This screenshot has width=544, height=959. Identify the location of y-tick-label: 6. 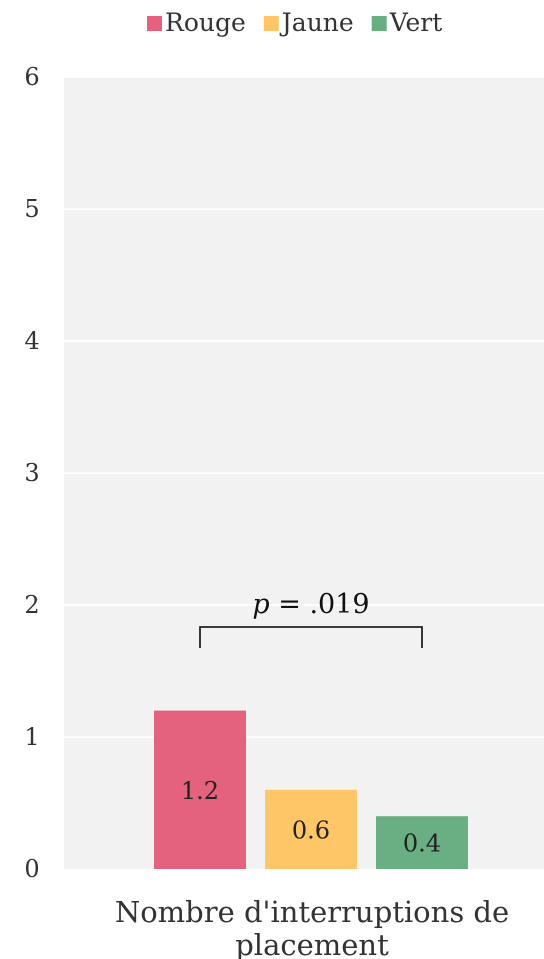
(31, 77).